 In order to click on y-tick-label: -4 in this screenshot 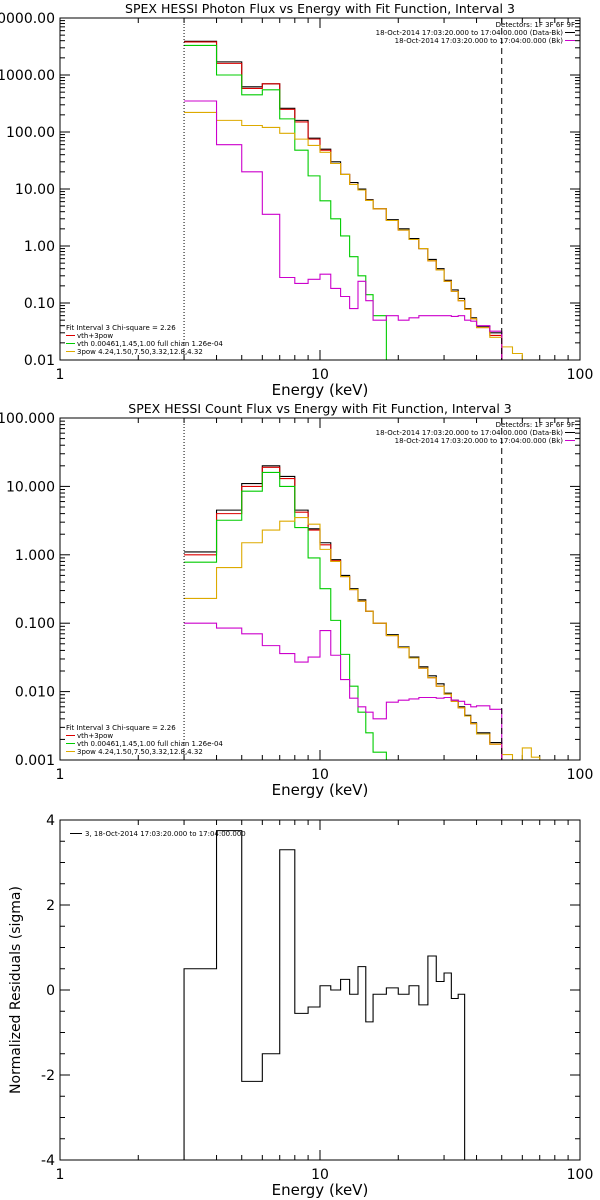, I will do `click(48, 1161)`.